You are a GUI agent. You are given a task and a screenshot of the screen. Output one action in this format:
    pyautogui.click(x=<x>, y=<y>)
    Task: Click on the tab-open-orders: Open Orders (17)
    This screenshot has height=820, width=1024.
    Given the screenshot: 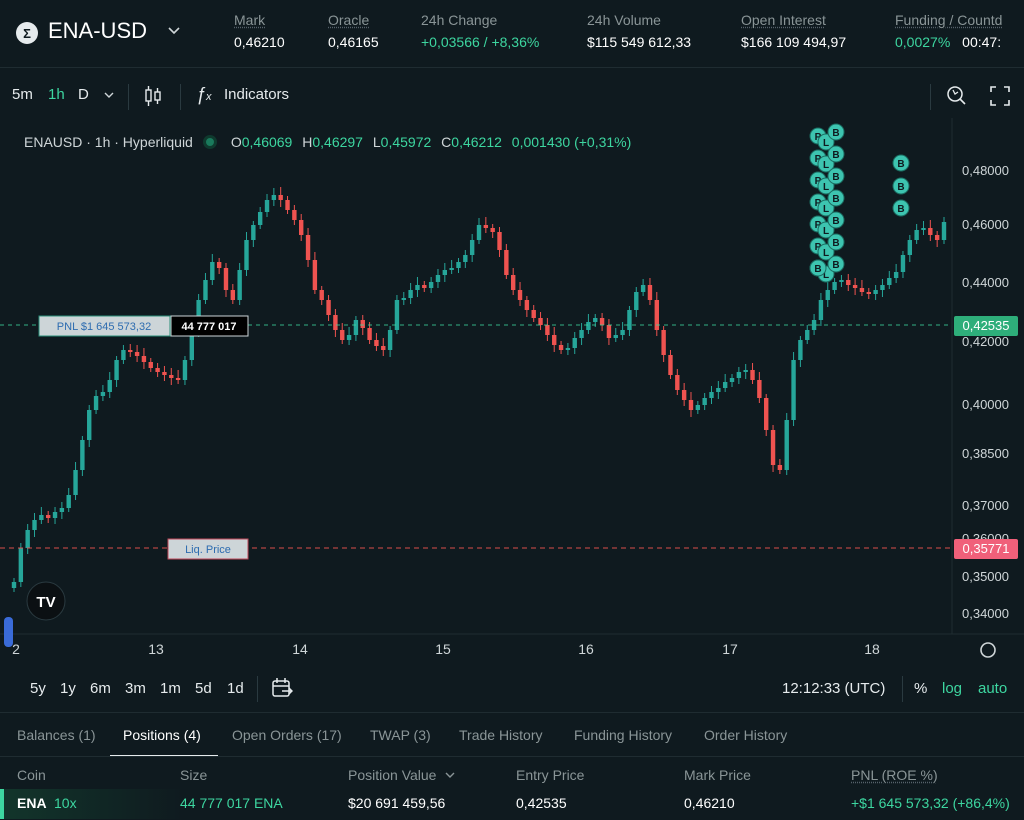 What is the action you would take?
    pyautogui.click(x=287, y=735)
    